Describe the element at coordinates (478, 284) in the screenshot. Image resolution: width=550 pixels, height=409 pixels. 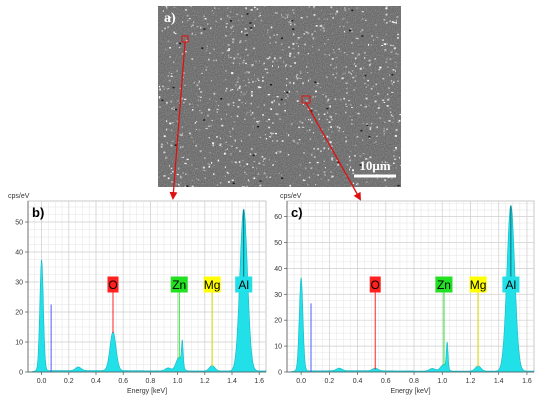
I see `element-label-box-mg` at that location.